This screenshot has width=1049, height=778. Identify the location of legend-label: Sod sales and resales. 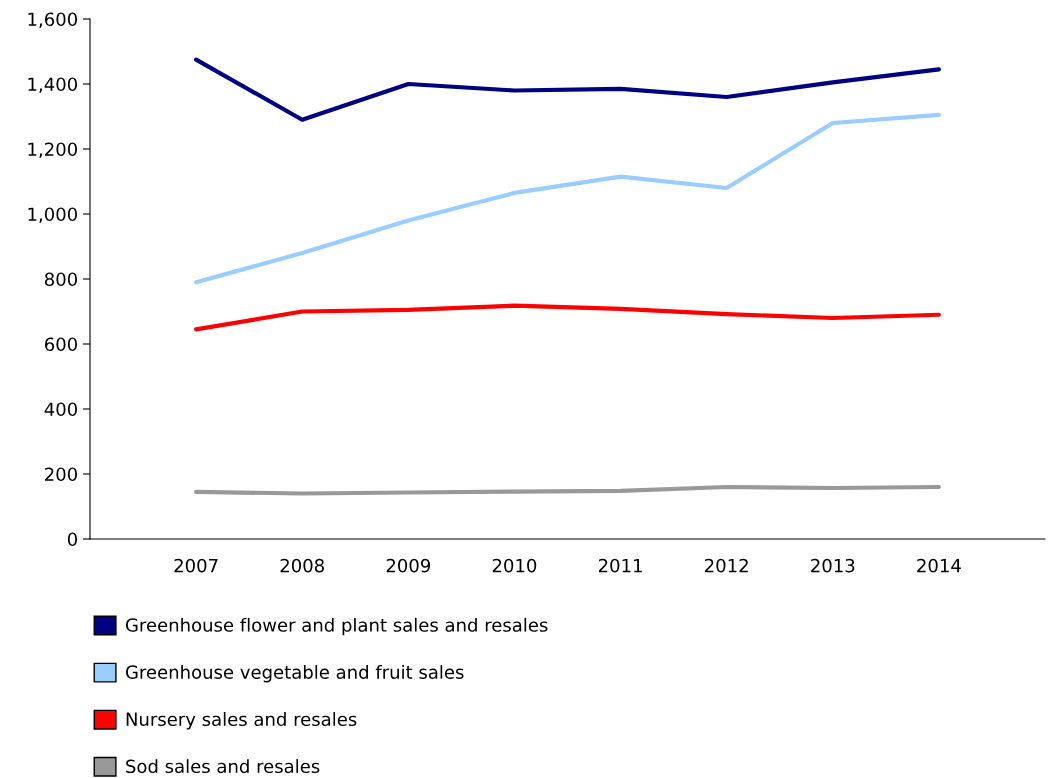
(223, 766).